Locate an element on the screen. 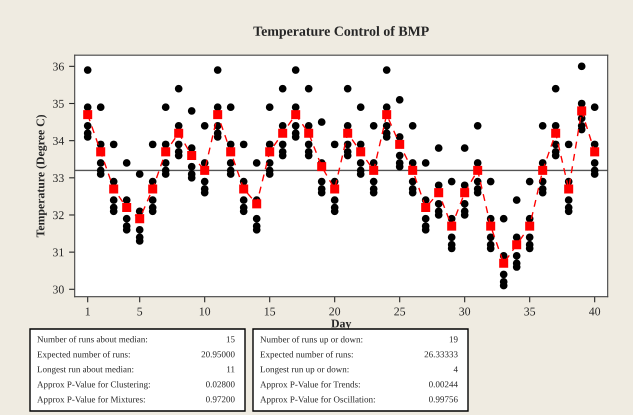 This screenshot has width=633, height=415. y-axis-title: Temperature (Degree C) is located at coordinates (41, 176).